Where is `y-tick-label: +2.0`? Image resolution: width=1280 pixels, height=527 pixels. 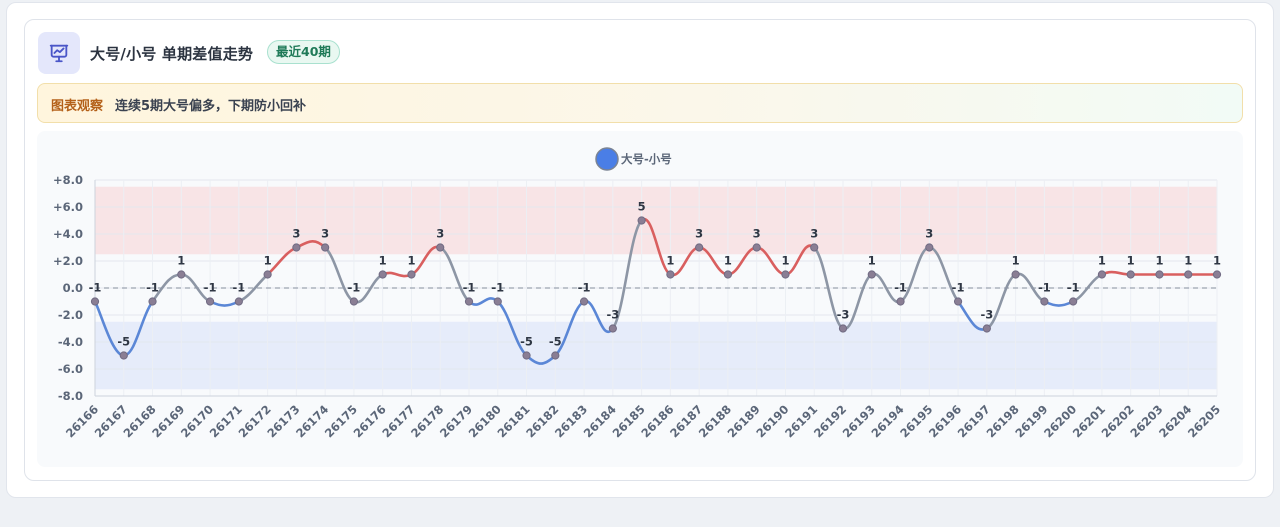 y-tick-label: +2.0 is located at coordinates (68, 261).